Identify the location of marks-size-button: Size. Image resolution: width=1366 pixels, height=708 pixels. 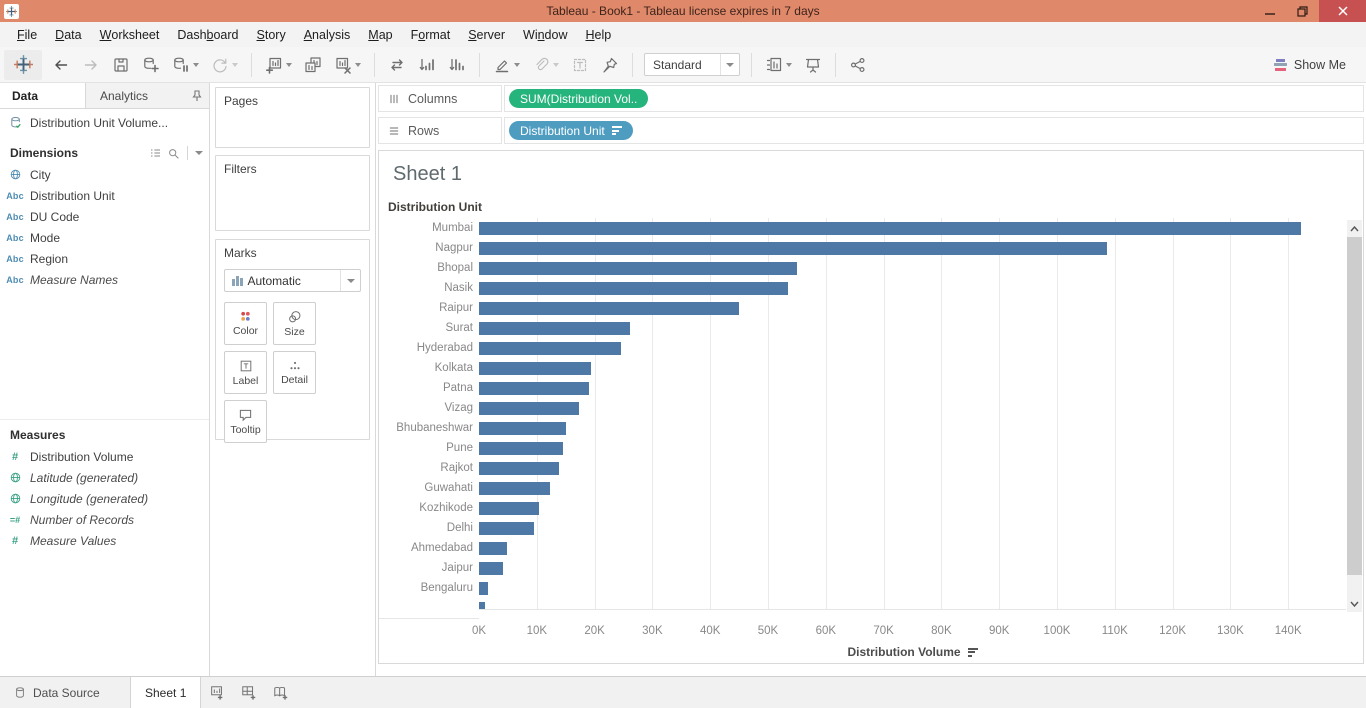
(294, 323).